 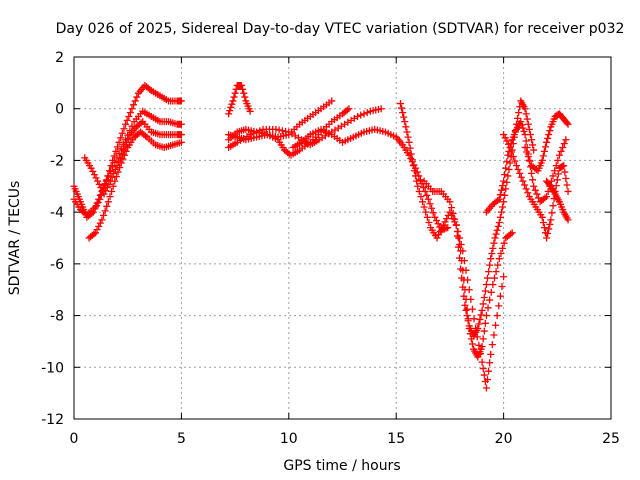 I want to click on x-axis-label: GPS time / hours, so click(x=341, y=466).